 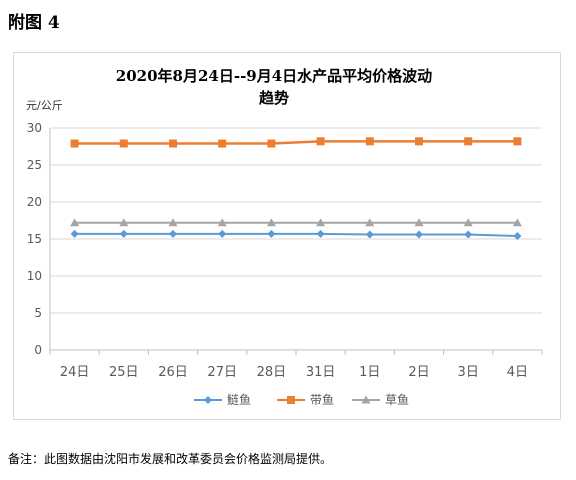 I want to click on y-tick-label: 15, so click(x=34, y=239).